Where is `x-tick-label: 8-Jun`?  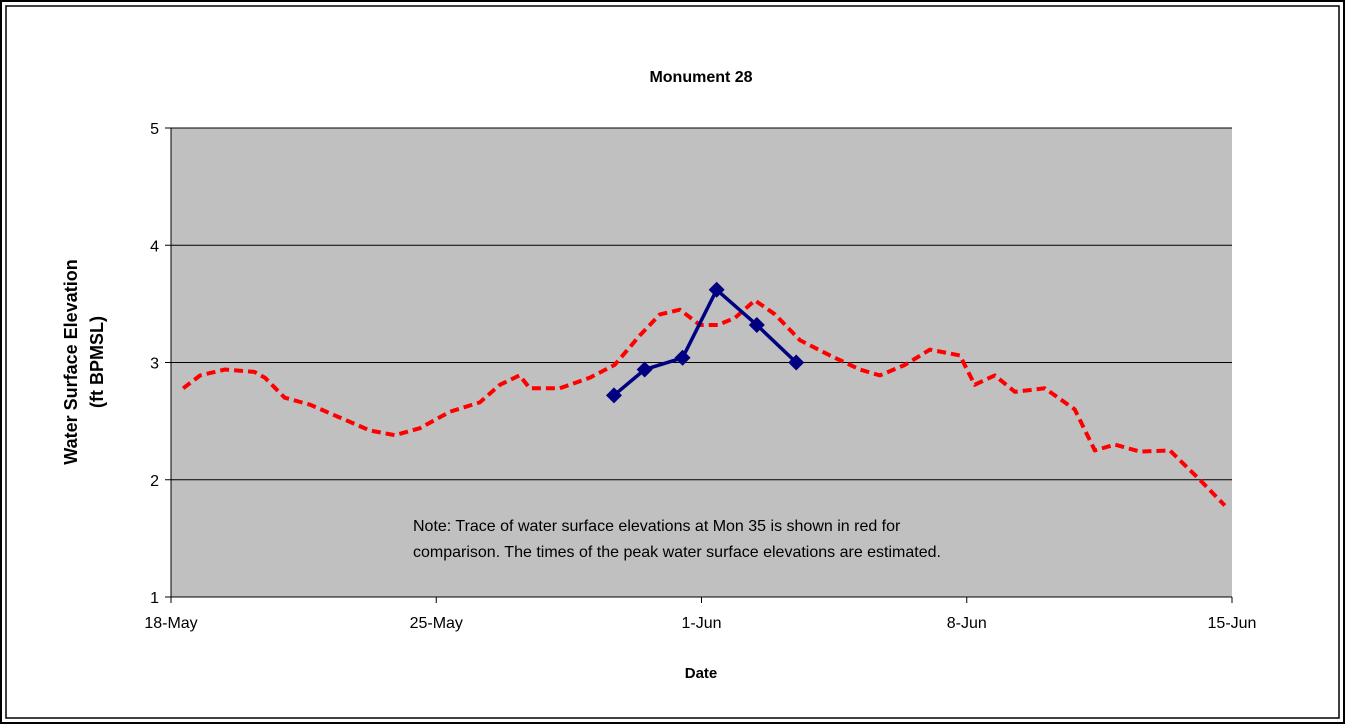
x-tick-label: 8-Jun is located at coordinates (967, 623).